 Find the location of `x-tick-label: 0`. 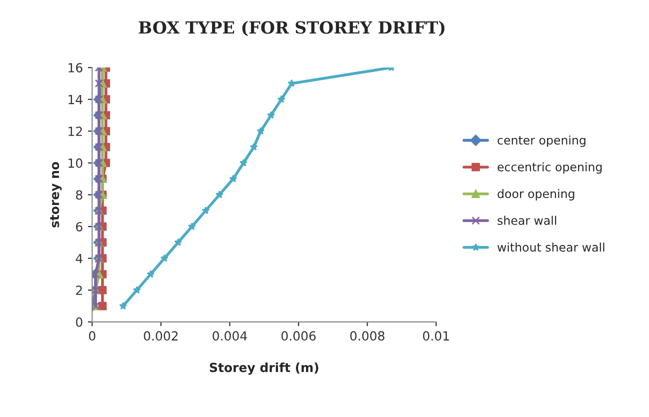

x-tick-label: 0 is located at coordinates (92, 336).